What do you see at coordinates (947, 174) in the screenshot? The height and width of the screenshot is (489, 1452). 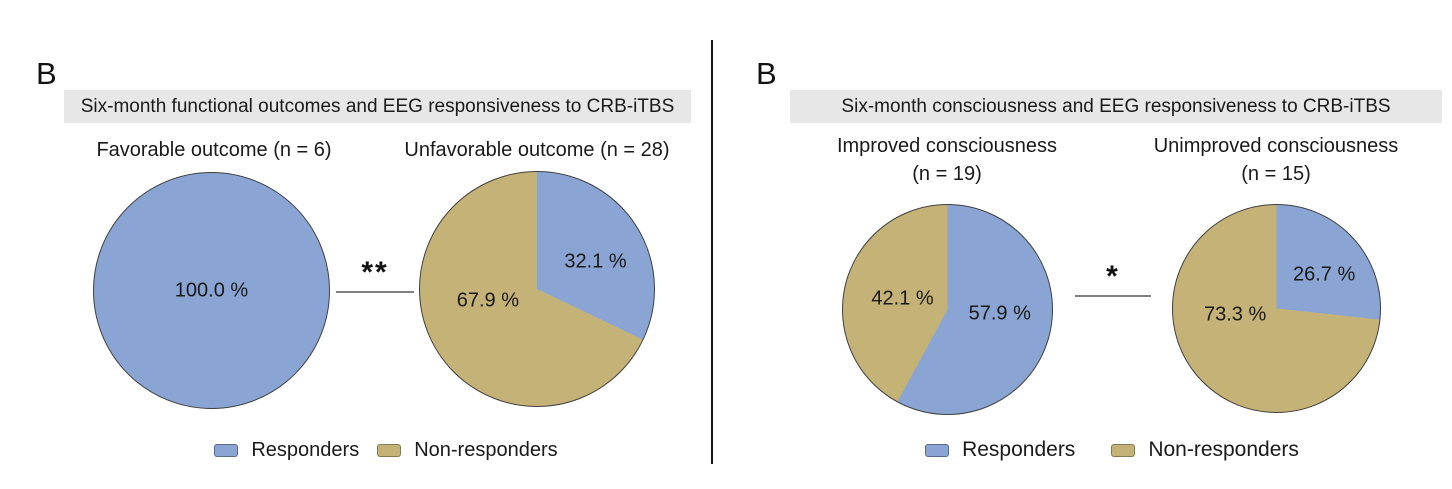 I see `pie-subtitle-line2: (n = 19)` at bounding box center [947, 174].